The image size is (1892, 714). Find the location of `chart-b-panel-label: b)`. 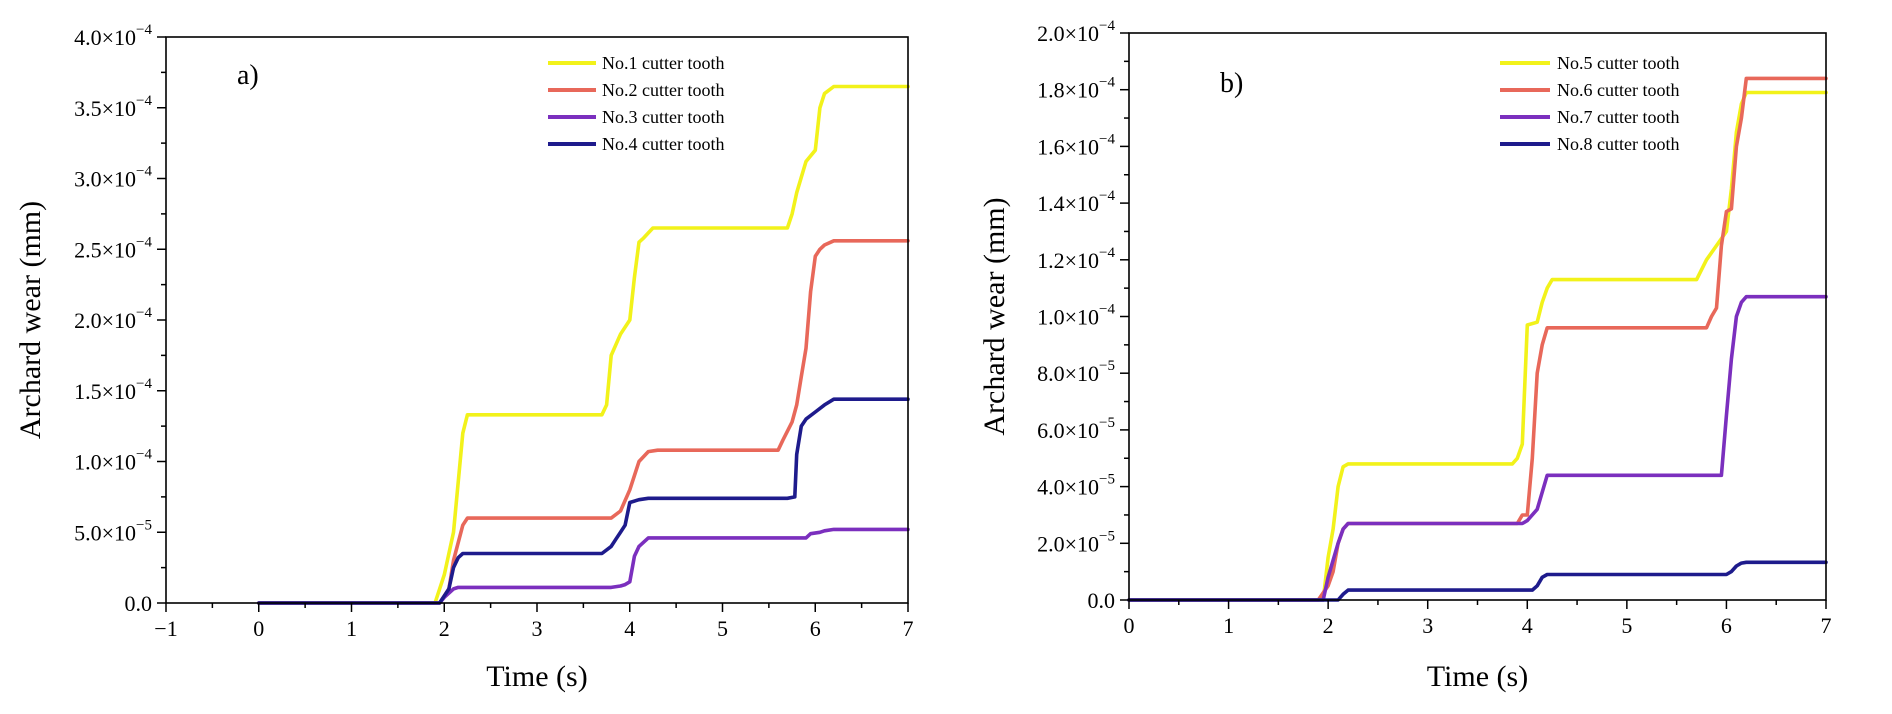

chart-b-panel-label: b) is located at coordinates (1231, 83).